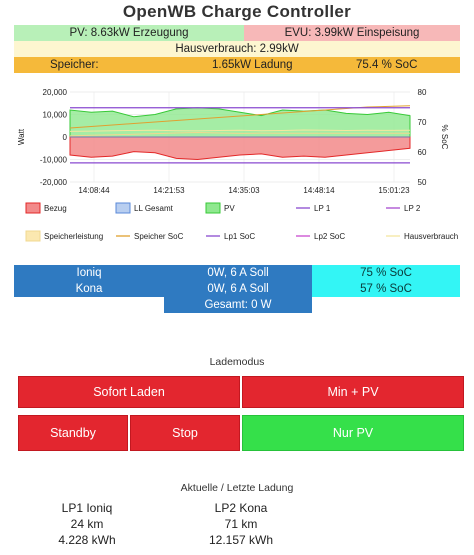 Image resolution: width=474 pixels, height=555 pixels. Describe the element at coordinates (73, 433) in the screenshot. I see `standby-button: Standby` at that location.